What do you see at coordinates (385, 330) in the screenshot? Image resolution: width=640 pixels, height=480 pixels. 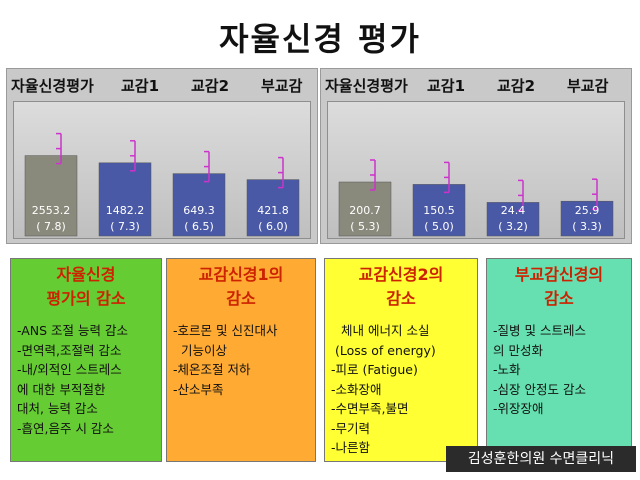 I see `list-item: 체내 에너지 소실` at bounding box center [385, 330].